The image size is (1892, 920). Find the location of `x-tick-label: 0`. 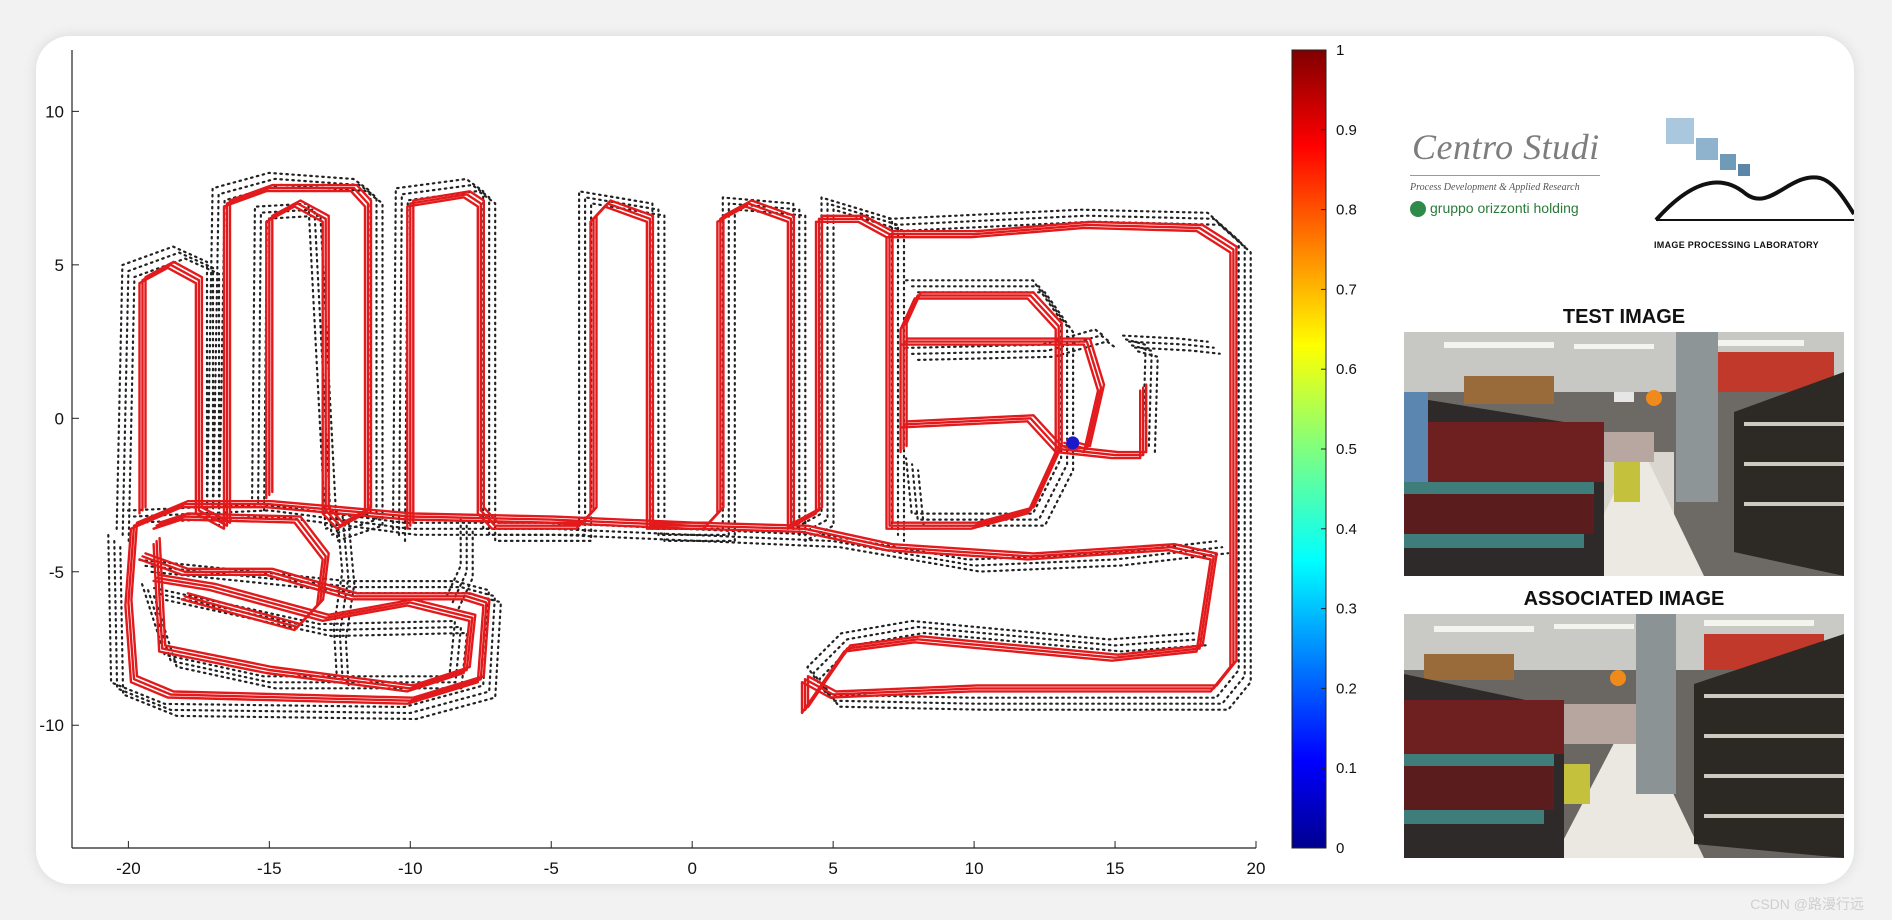

x-tick-label: 0 is located at coordinates (691, 868).